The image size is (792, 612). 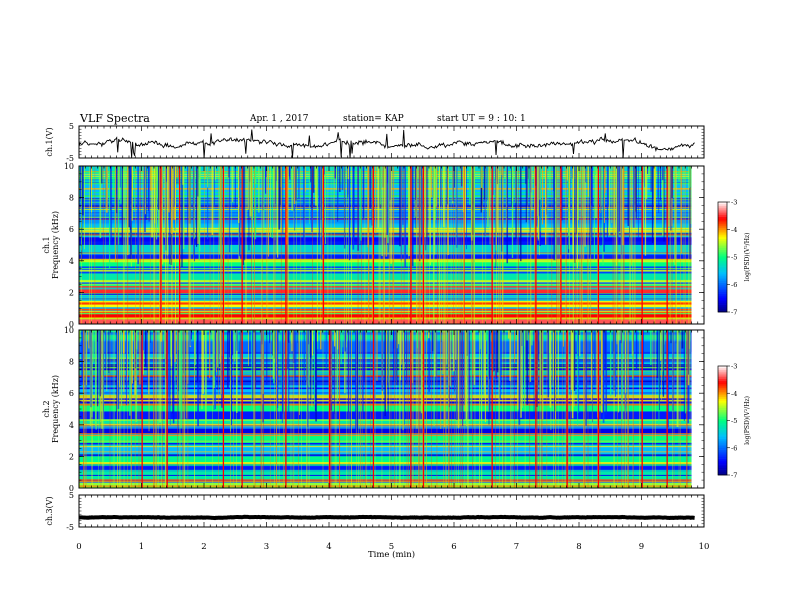 What do you see at coordinates (704, 547) in the screenshot?
I see `time-tick-label: 10` at bounding box center [704, 547].